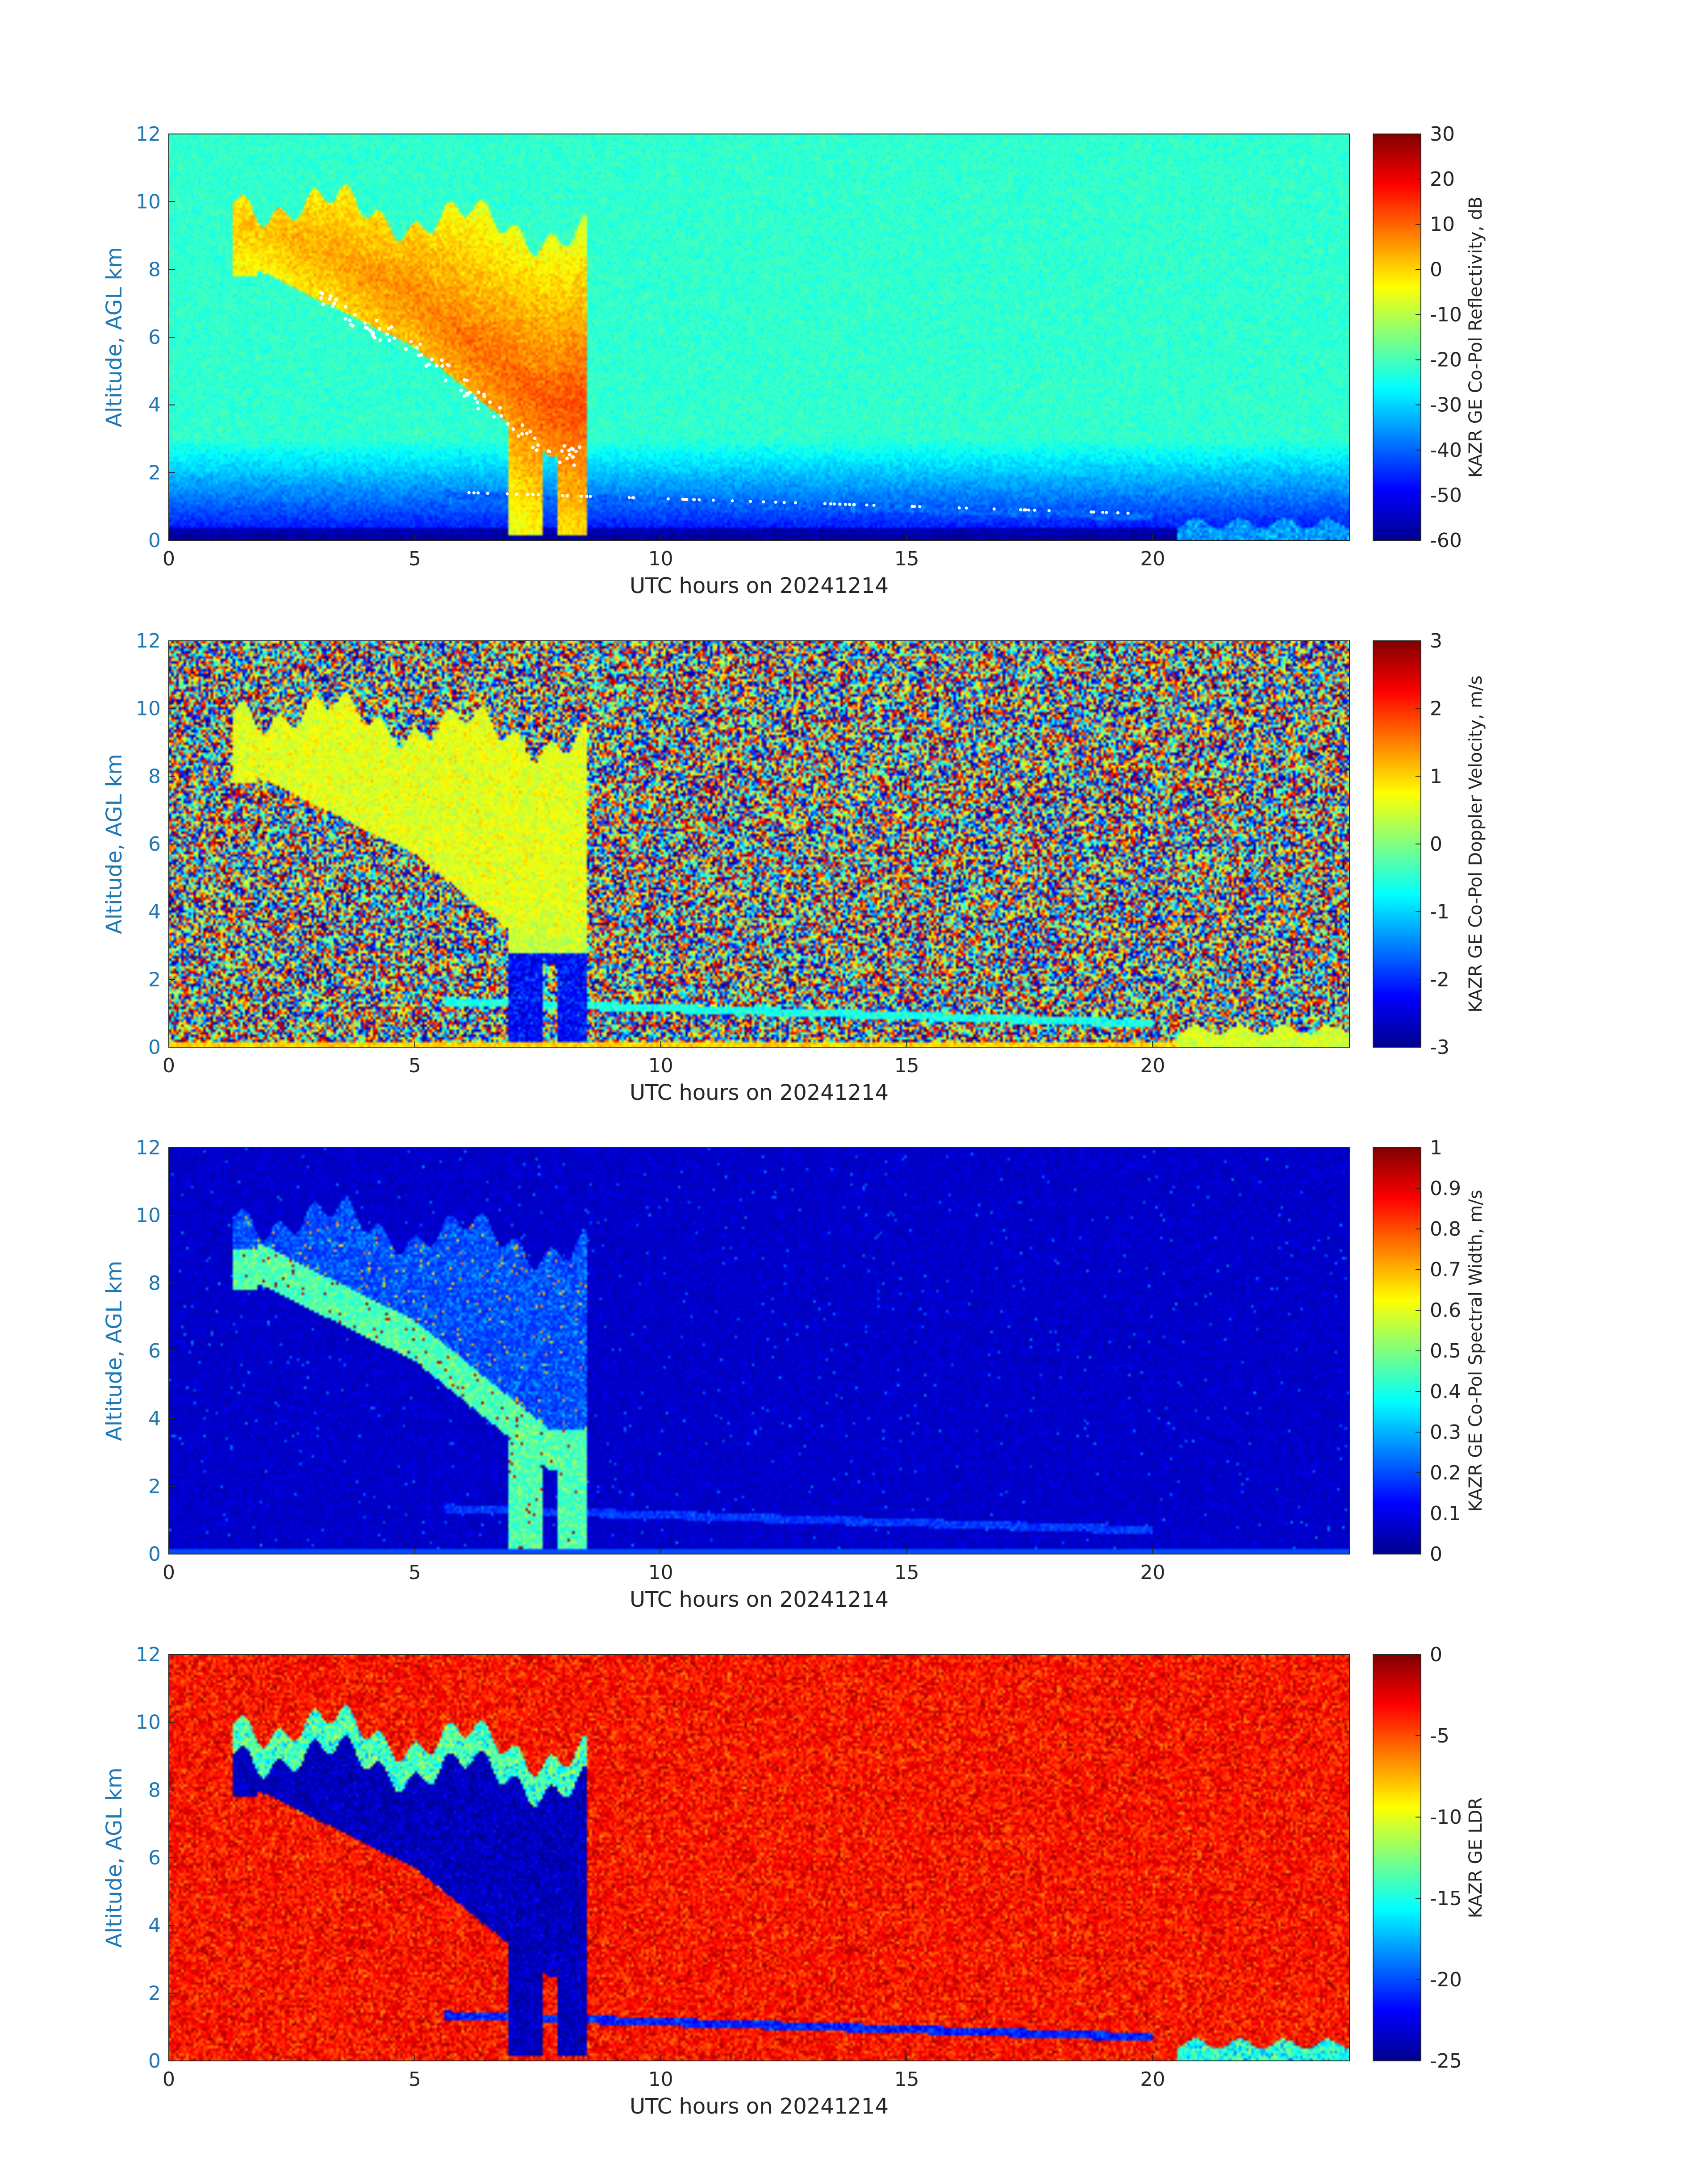 Image resolution: width=1708 pixels, height=2177 pixels. Describe the element at coordinates (1445, 1269) in the screenshot. I see `colorbar-tick-label: 0.7` at that location.